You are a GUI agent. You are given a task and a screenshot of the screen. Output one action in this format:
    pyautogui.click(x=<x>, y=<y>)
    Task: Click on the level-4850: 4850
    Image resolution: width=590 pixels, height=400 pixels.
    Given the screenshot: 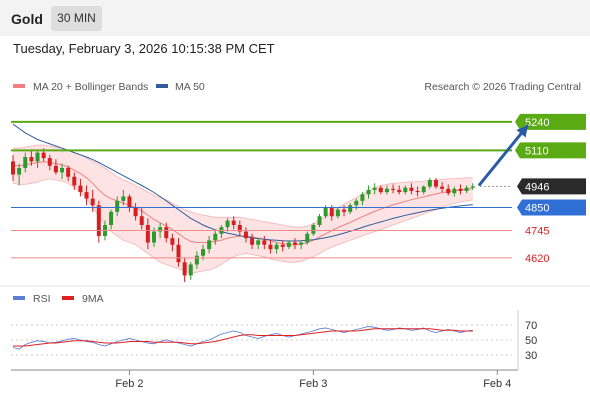 What is the action you would take?
    pyautogui.click(x=298, y=207)
    